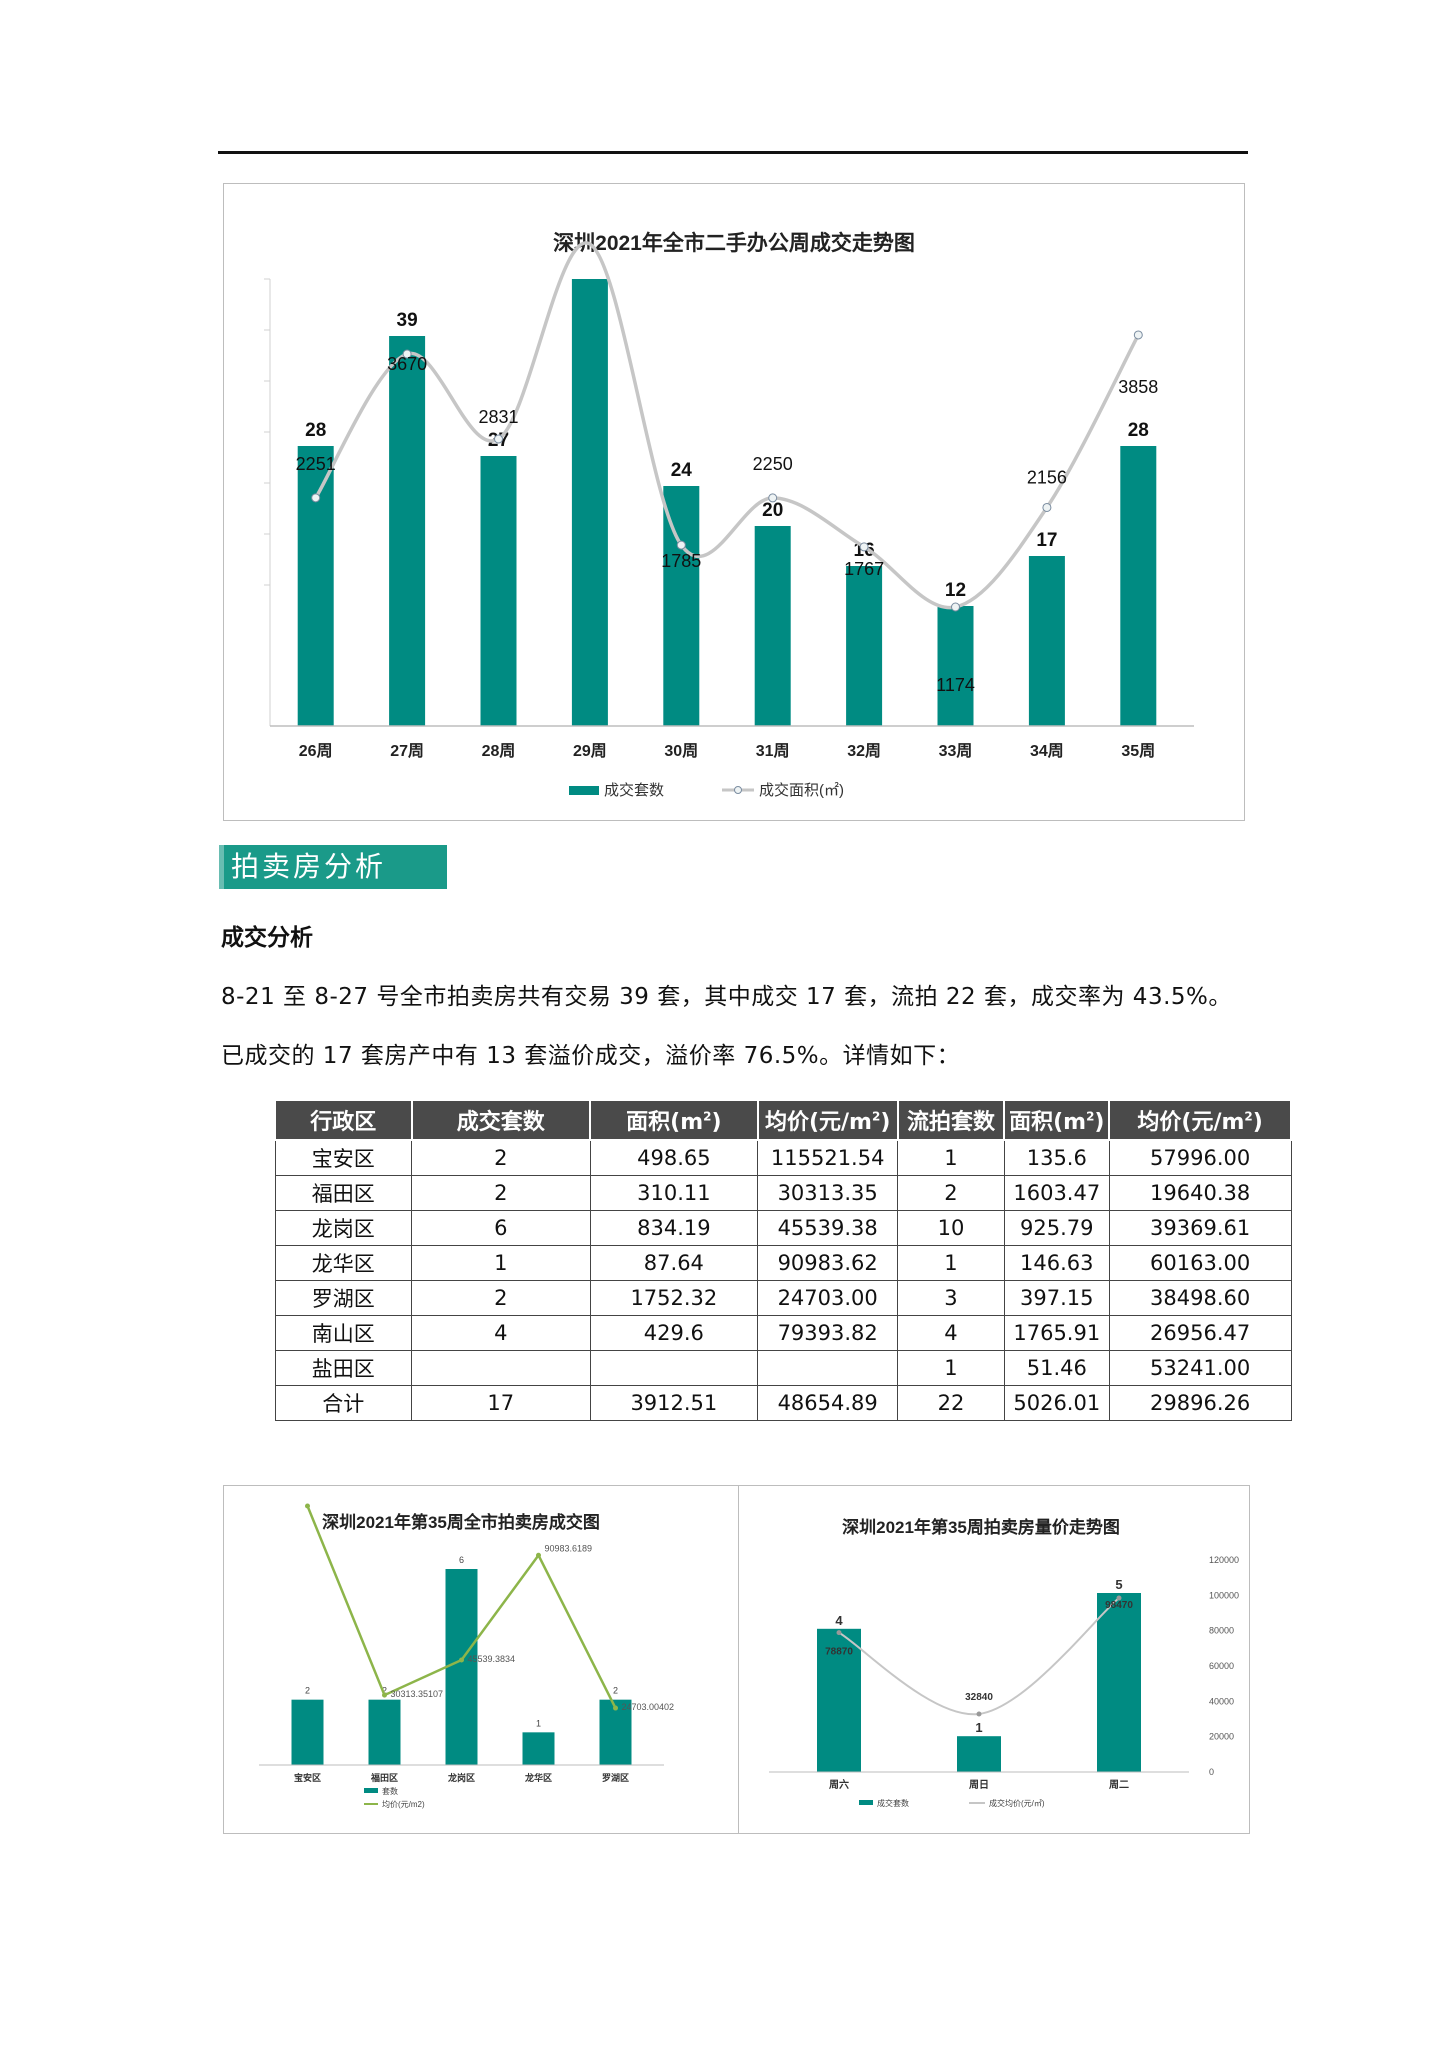  What do you see at coordinates (569, 1548) in the screenshot?
I see `line-label: 90983.6189` at bounding box center [569, 1548].